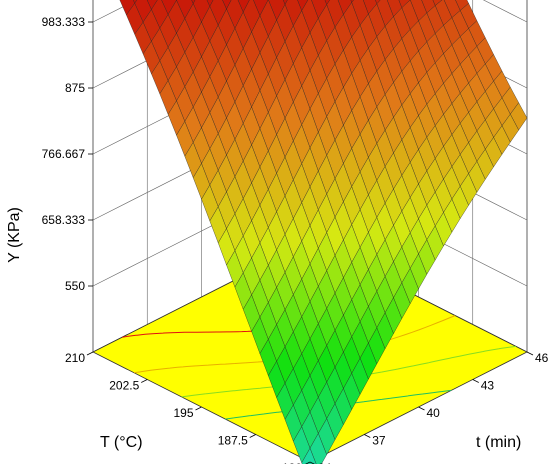  Describe the element at coordinates (498, 442) in the screenshot. I see `y-axis-label: t (min)` at that location.